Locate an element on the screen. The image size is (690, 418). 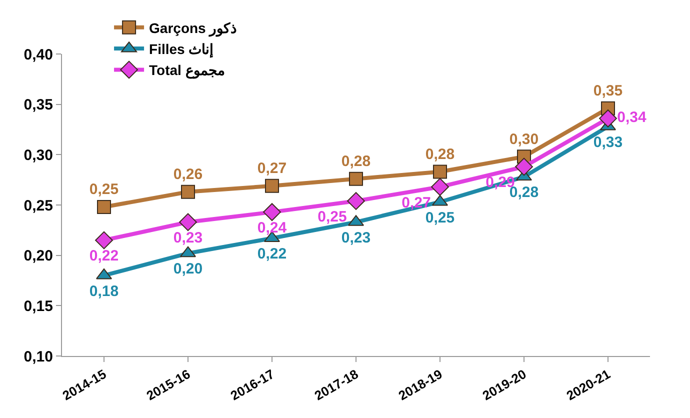
data-label: 0,18 is located at coordinates (104, 291).